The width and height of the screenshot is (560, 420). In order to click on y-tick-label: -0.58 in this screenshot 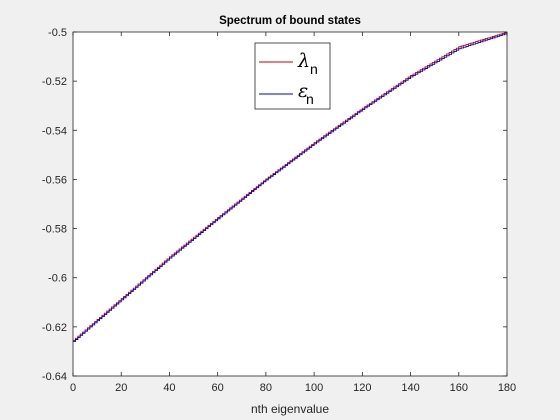, I will do `click(54, 230)`.